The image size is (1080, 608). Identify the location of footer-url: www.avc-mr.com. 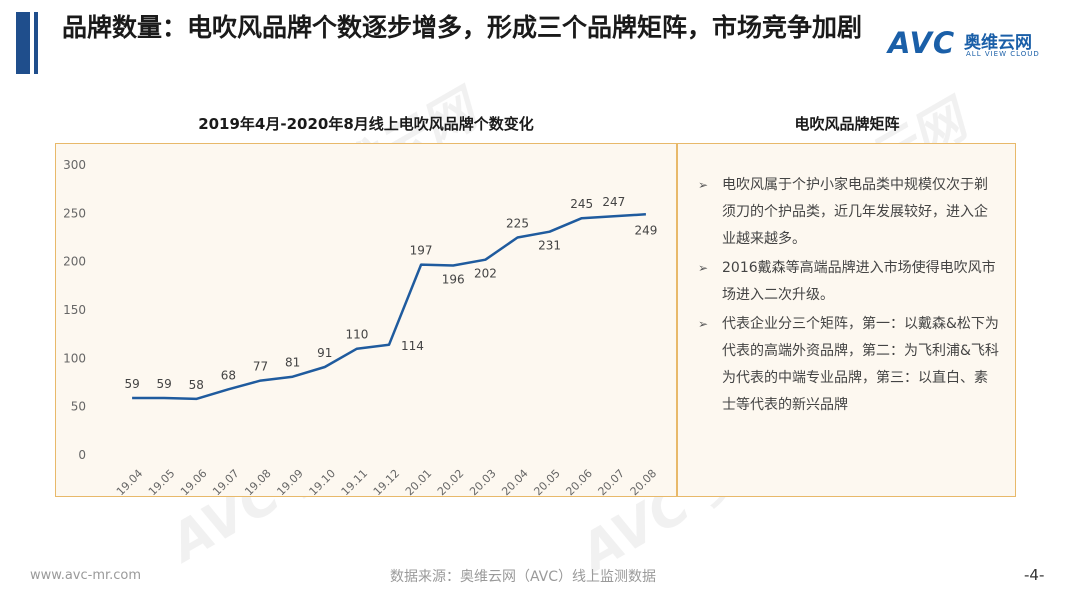
(86, 575).